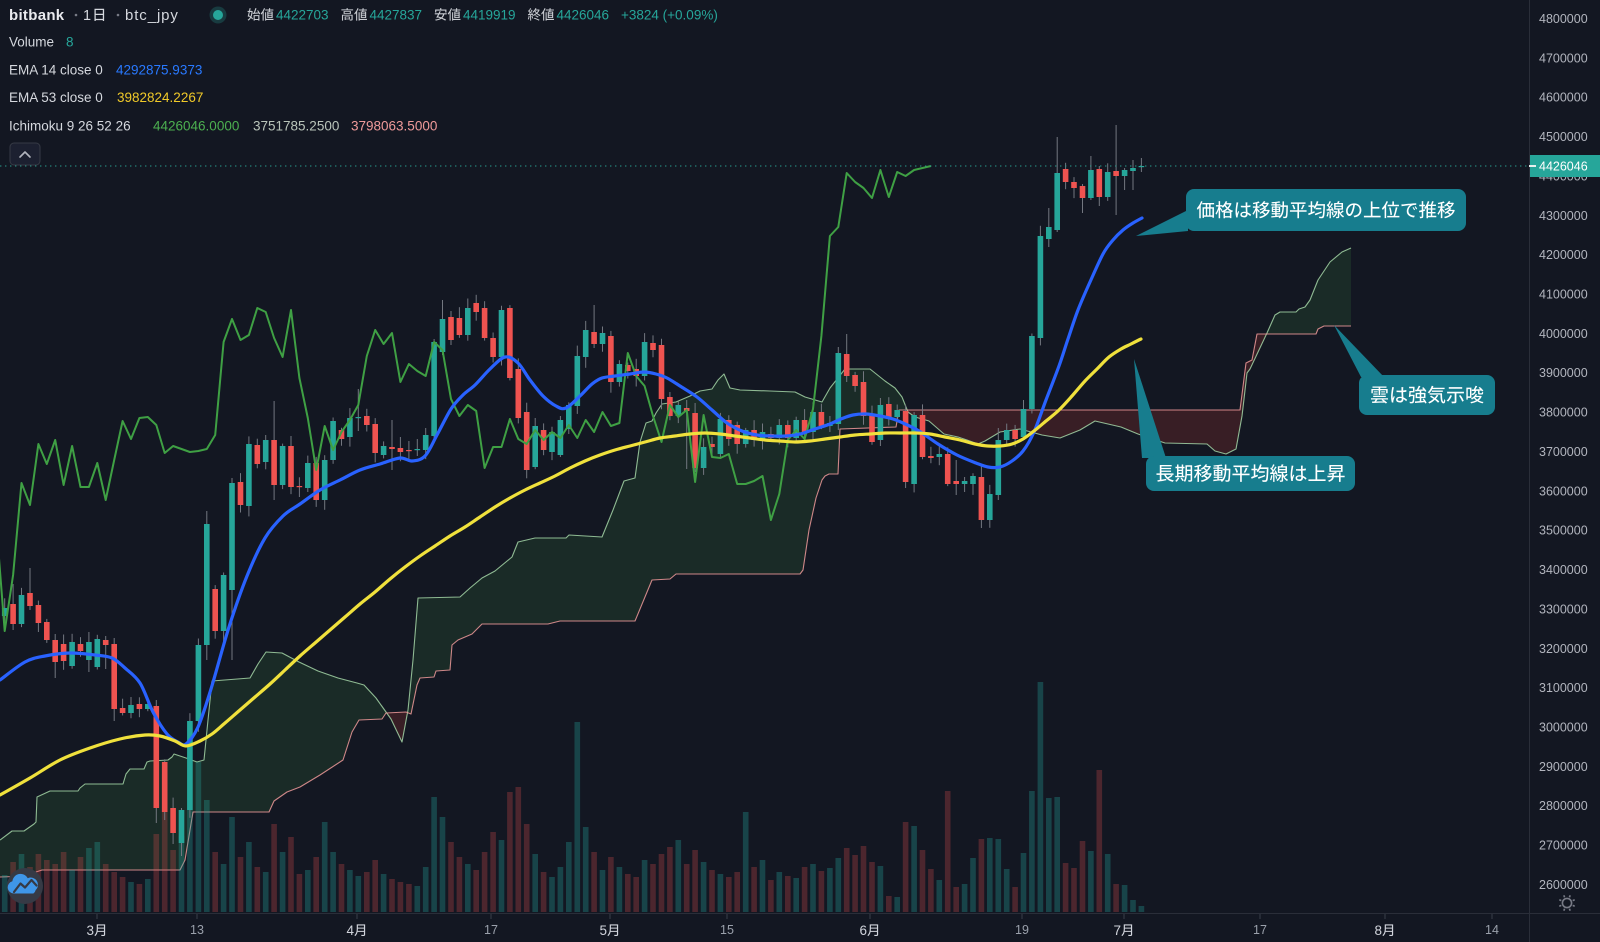 This screenshot has height=942, width=1600. What do you see at coordinates (1563, 885) in the screenshot?
I see `svg-text: 2600000` at bounding box center [1563, 885].